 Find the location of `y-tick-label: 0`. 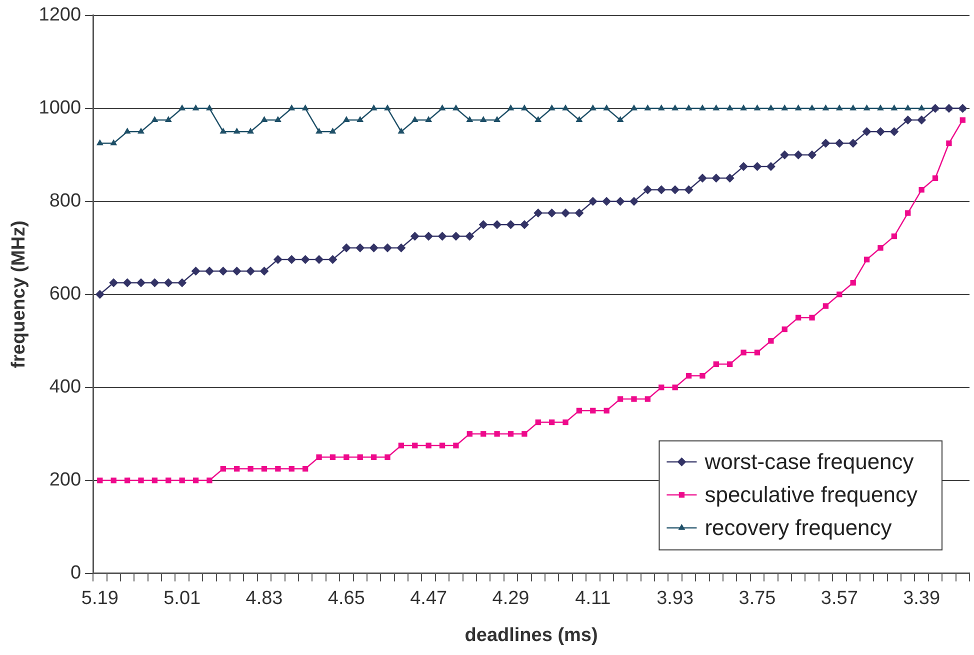

y-tick-label: 0 is located at coordinates (76, 573).